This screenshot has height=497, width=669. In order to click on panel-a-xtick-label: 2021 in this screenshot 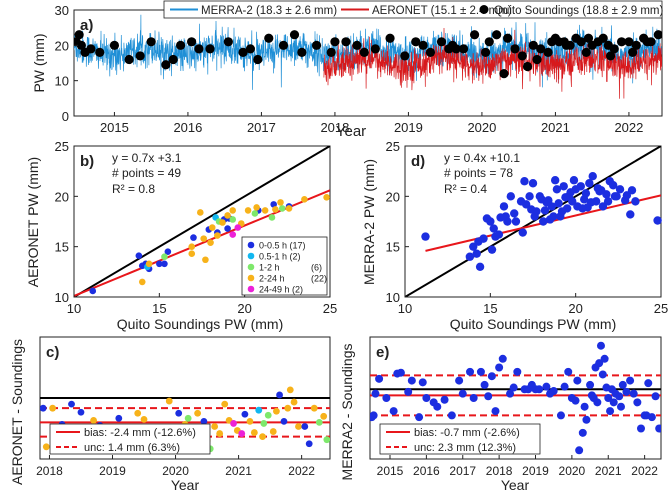, I will do `click(555, 127)`.